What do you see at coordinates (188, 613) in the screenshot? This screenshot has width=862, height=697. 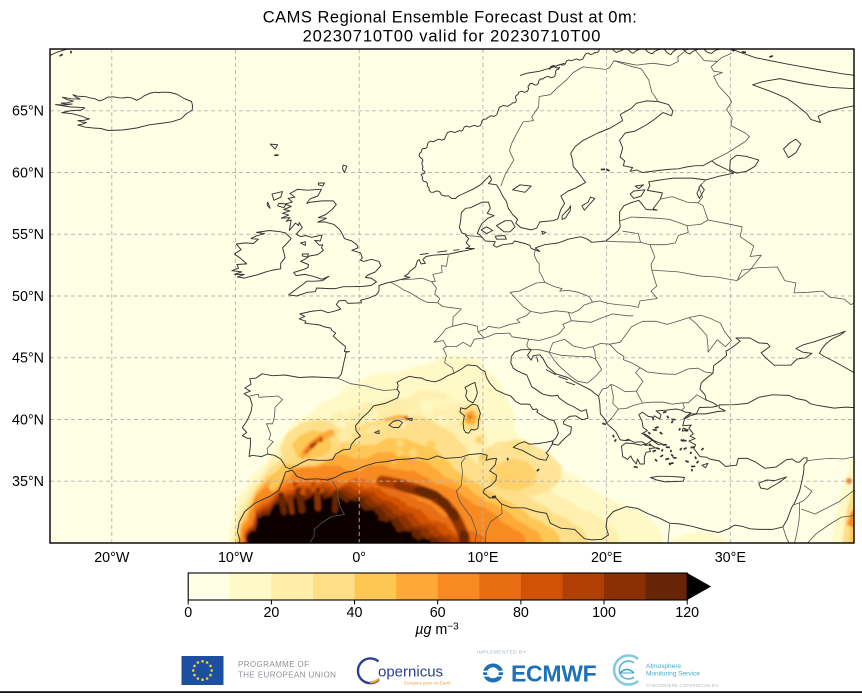 I see `svg-text: 0` at bounding box center [188, 613].